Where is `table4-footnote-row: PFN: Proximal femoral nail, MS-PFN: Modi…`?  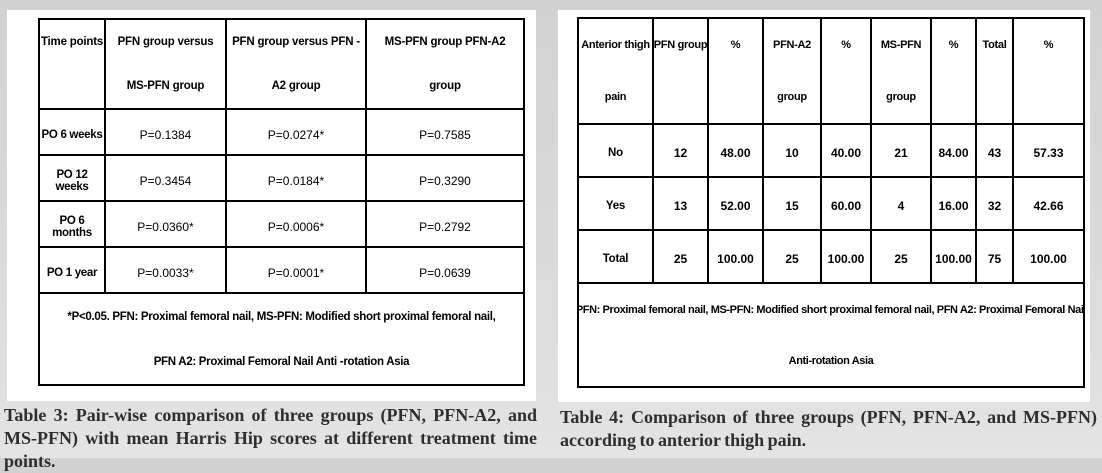
table4-footnote-row: PFN: Proximal femoral nail, MS-PFN: Modi… is located at coordinates (831, 335).